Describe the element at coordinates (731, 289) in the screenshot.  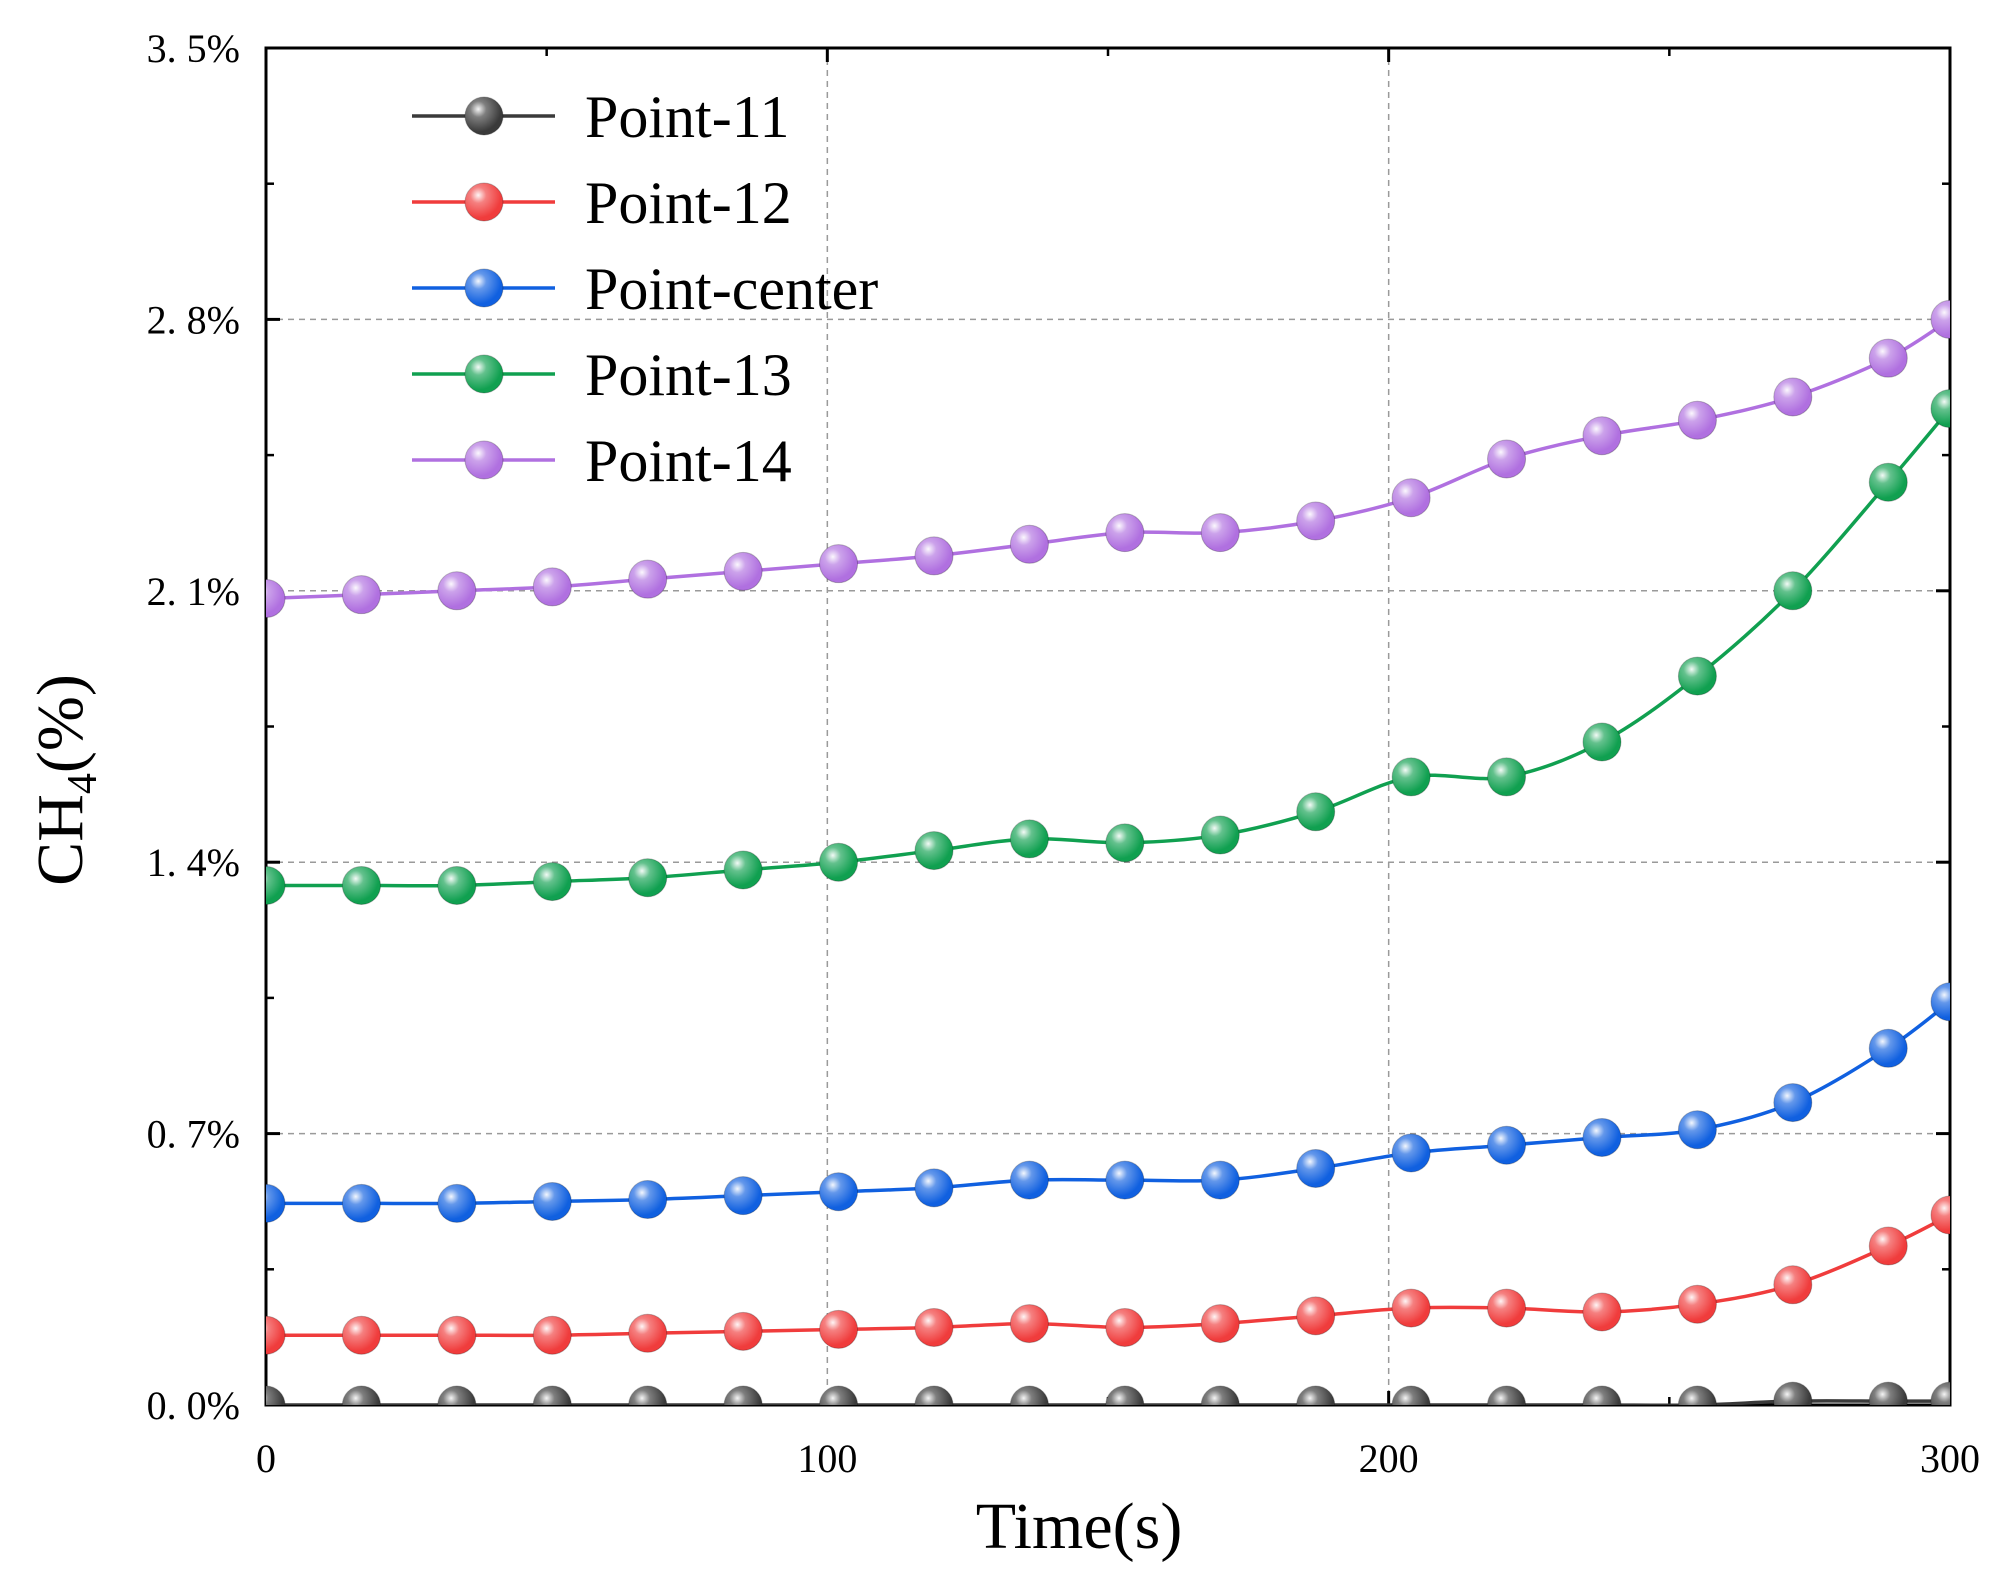
I see `legend-label: Point-center` at that location.